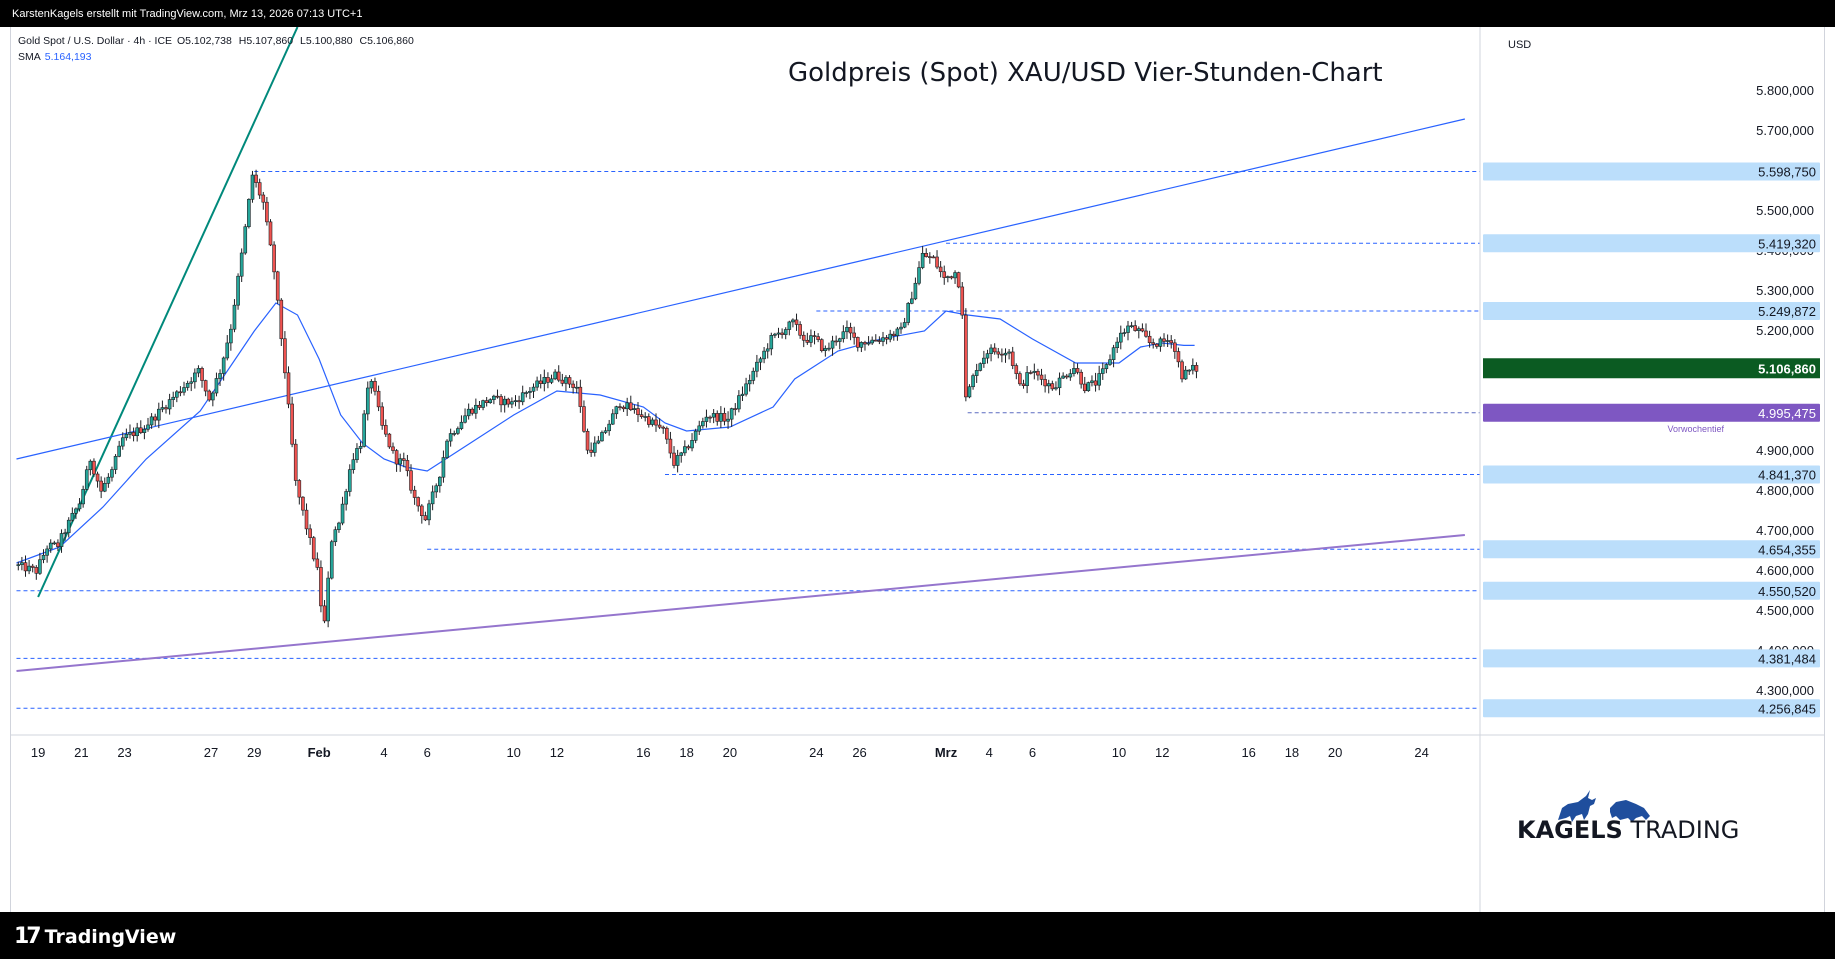  I want to click on x-tick-label: 18, so click(686, 752).